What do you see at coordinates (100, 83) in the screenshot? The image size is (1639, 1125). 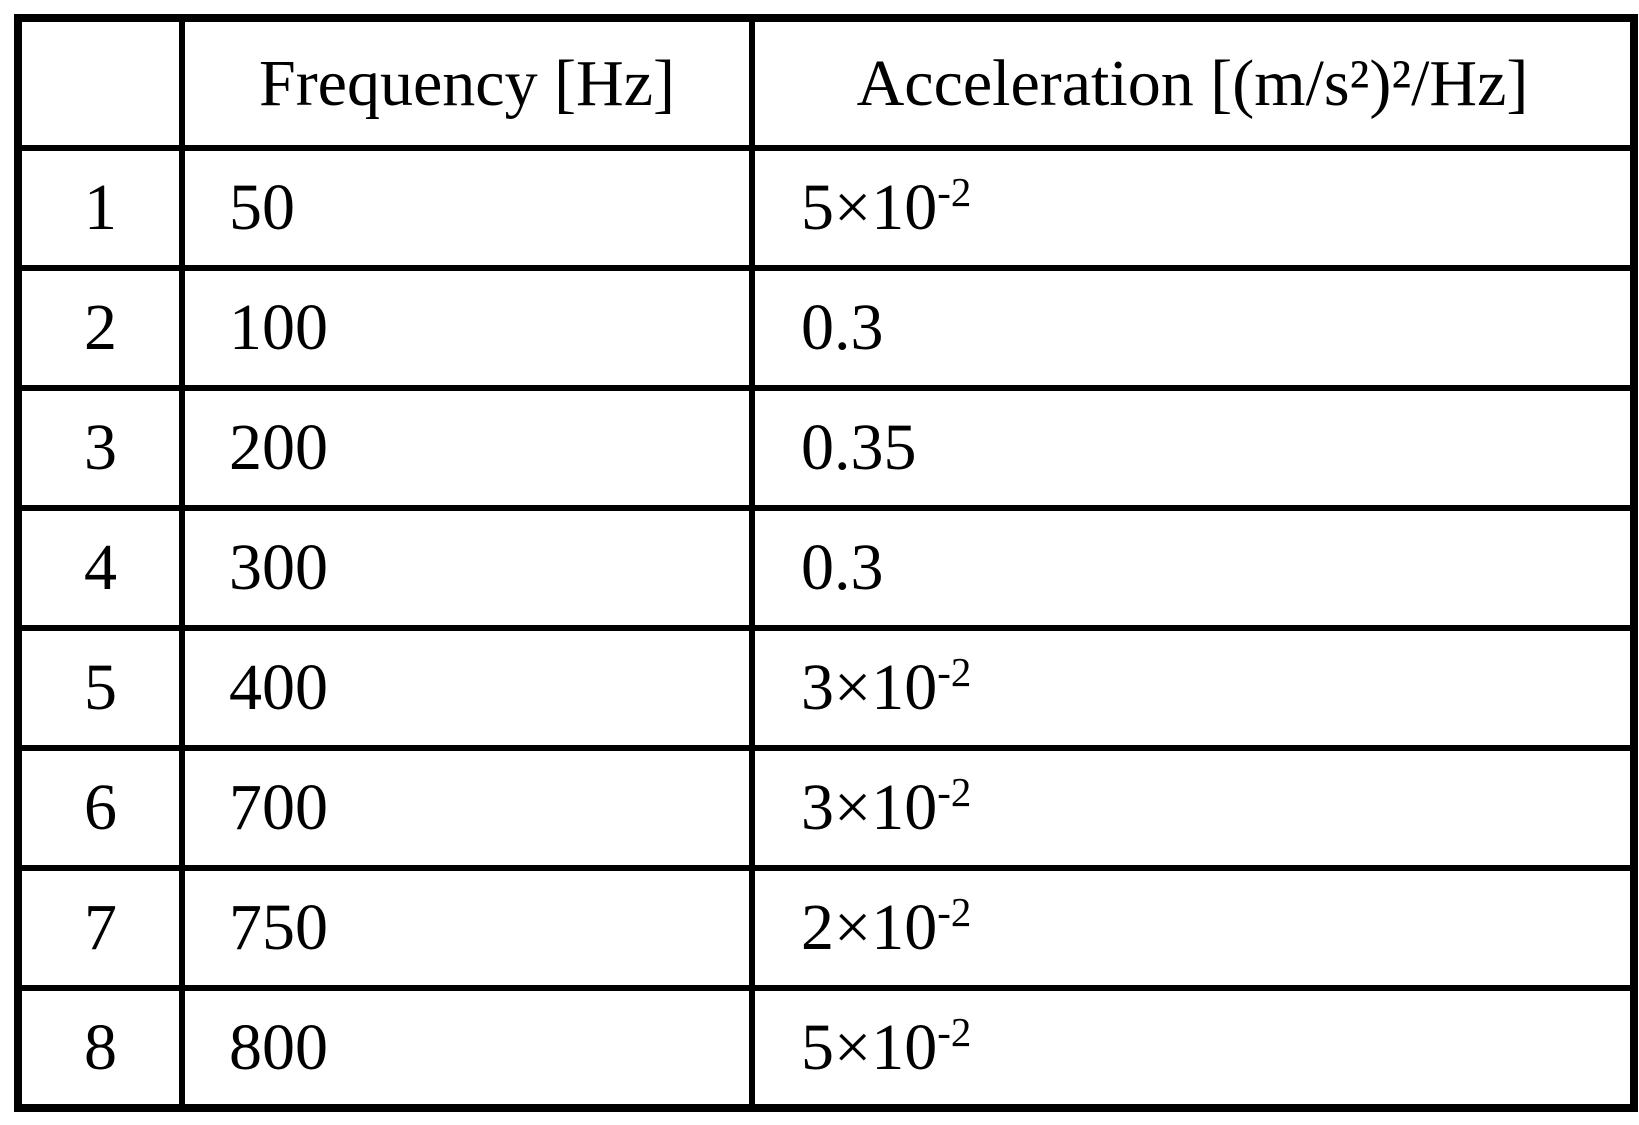 I see `header-index` at bounding box center [100, 83].